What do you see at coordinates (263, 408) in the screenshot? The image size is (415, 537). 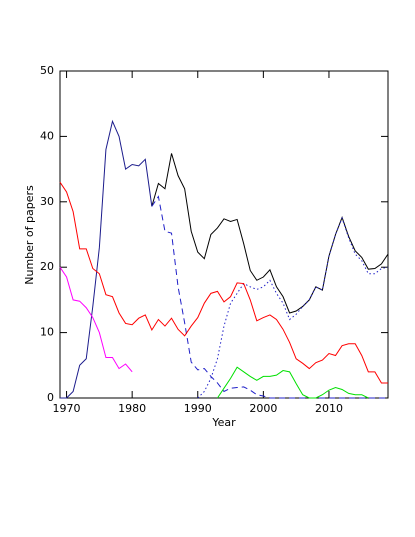 I see `x-tick-label: 2000` at bounding box center [263, 408].